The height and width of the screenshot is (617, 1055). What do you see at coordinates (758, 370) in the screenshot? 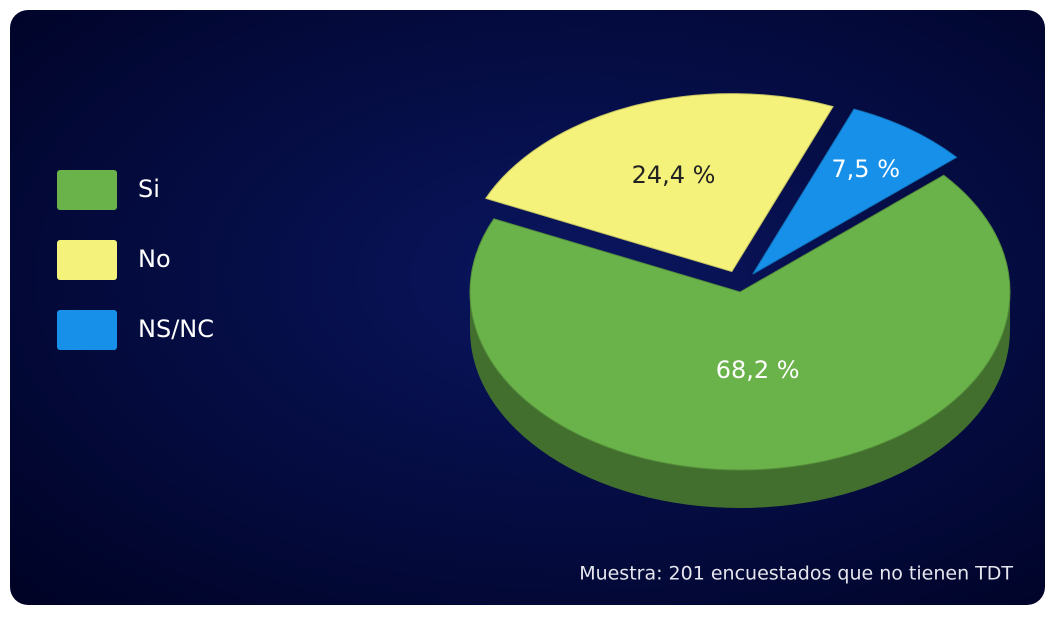
I see `value-label: 68,2 %` at bounding box center [758, 370].